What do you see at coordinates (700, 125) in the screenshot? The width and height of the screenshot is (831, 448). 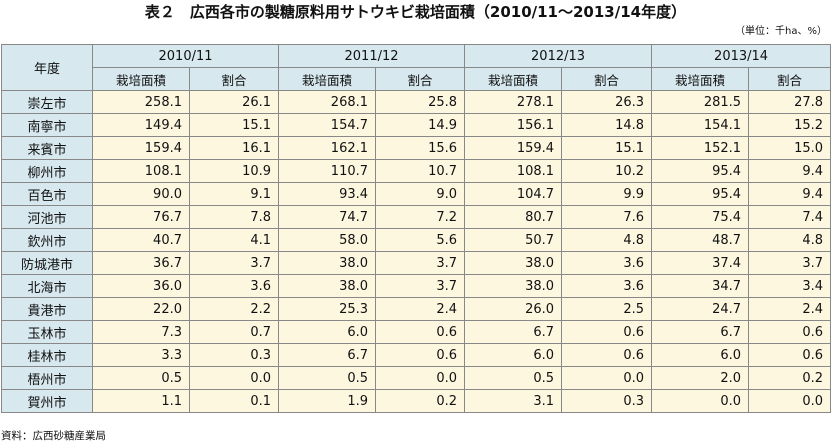 I see `area-cell: 154.1` at bounding box center [700, 125].